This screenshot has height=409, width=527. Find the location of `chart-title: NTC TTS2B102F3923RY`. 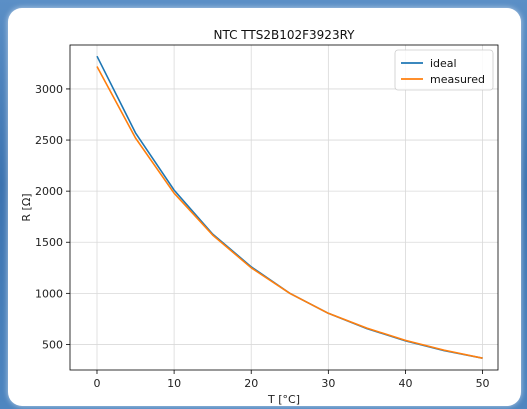

chart-title: NTC TTS2B102F3923RY is located at coordinates (285, 35).